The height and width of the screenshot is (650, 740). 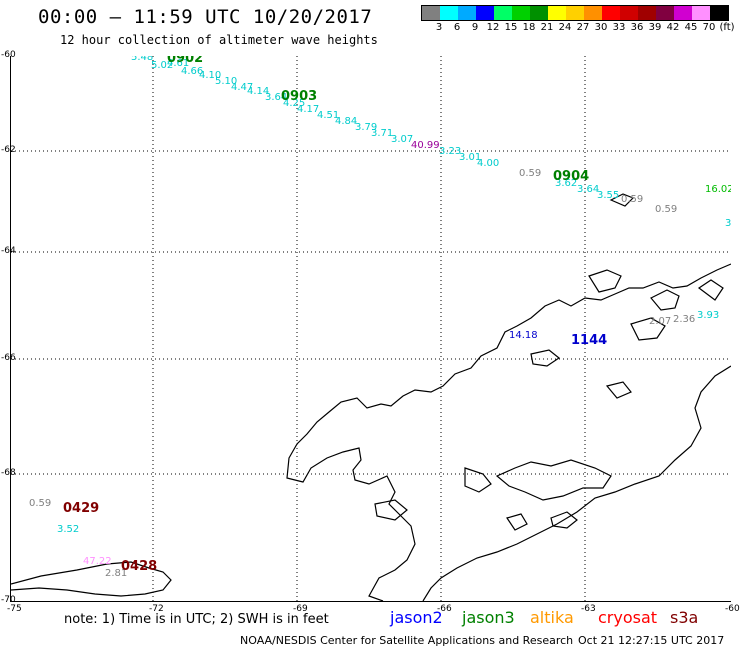 What do you see at coordinates (608, 195) in the screenshot?
I see `wave-height-label: 3.55` at bounding box center [608, 195].